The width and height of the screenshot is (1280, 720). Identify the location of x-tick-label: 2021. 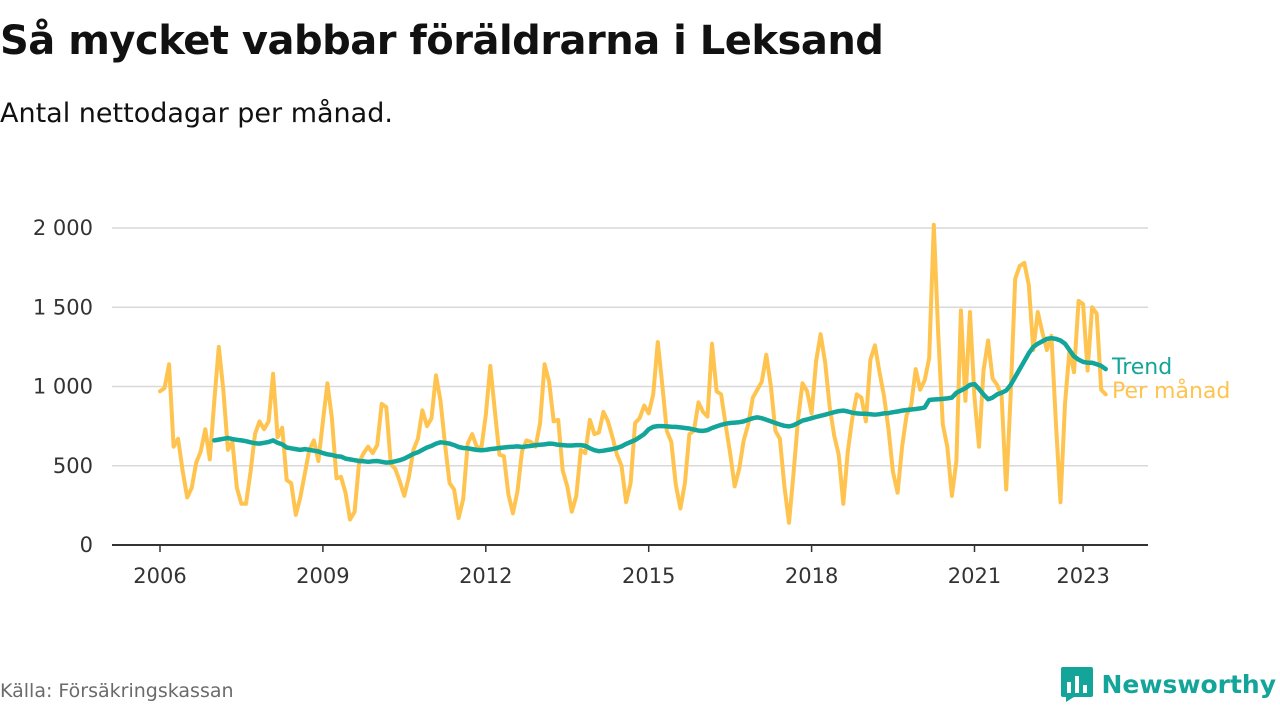
(974, 576).